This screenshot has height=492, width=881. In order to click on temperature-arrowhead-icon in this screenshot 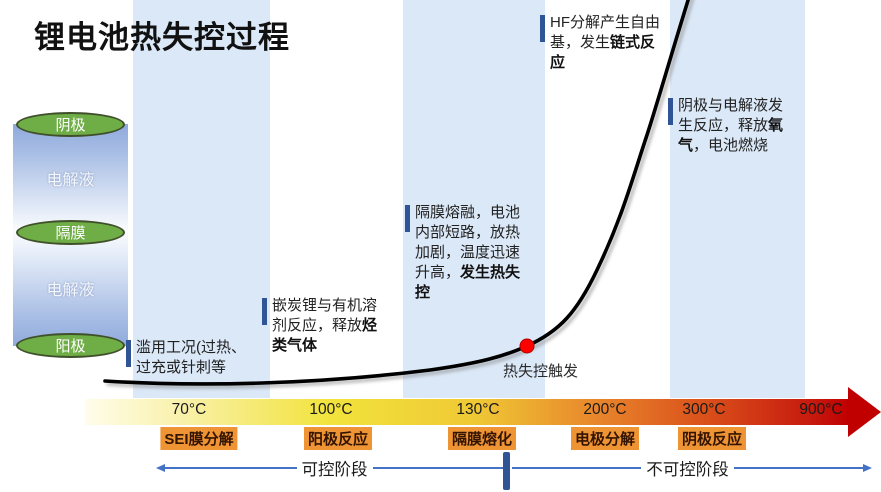, I will do `click(864, 412)`.